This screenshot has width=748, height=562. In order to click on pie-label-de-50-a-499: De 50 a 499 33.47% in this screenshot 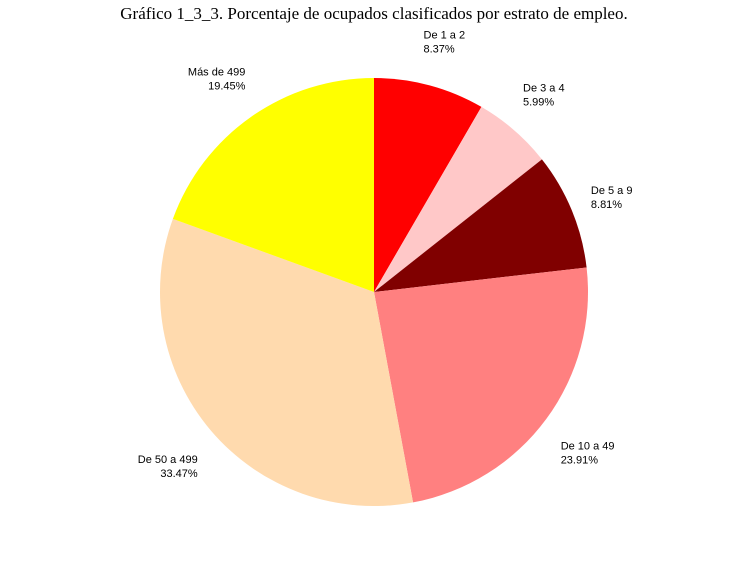, I will do `click(168, 467)`.